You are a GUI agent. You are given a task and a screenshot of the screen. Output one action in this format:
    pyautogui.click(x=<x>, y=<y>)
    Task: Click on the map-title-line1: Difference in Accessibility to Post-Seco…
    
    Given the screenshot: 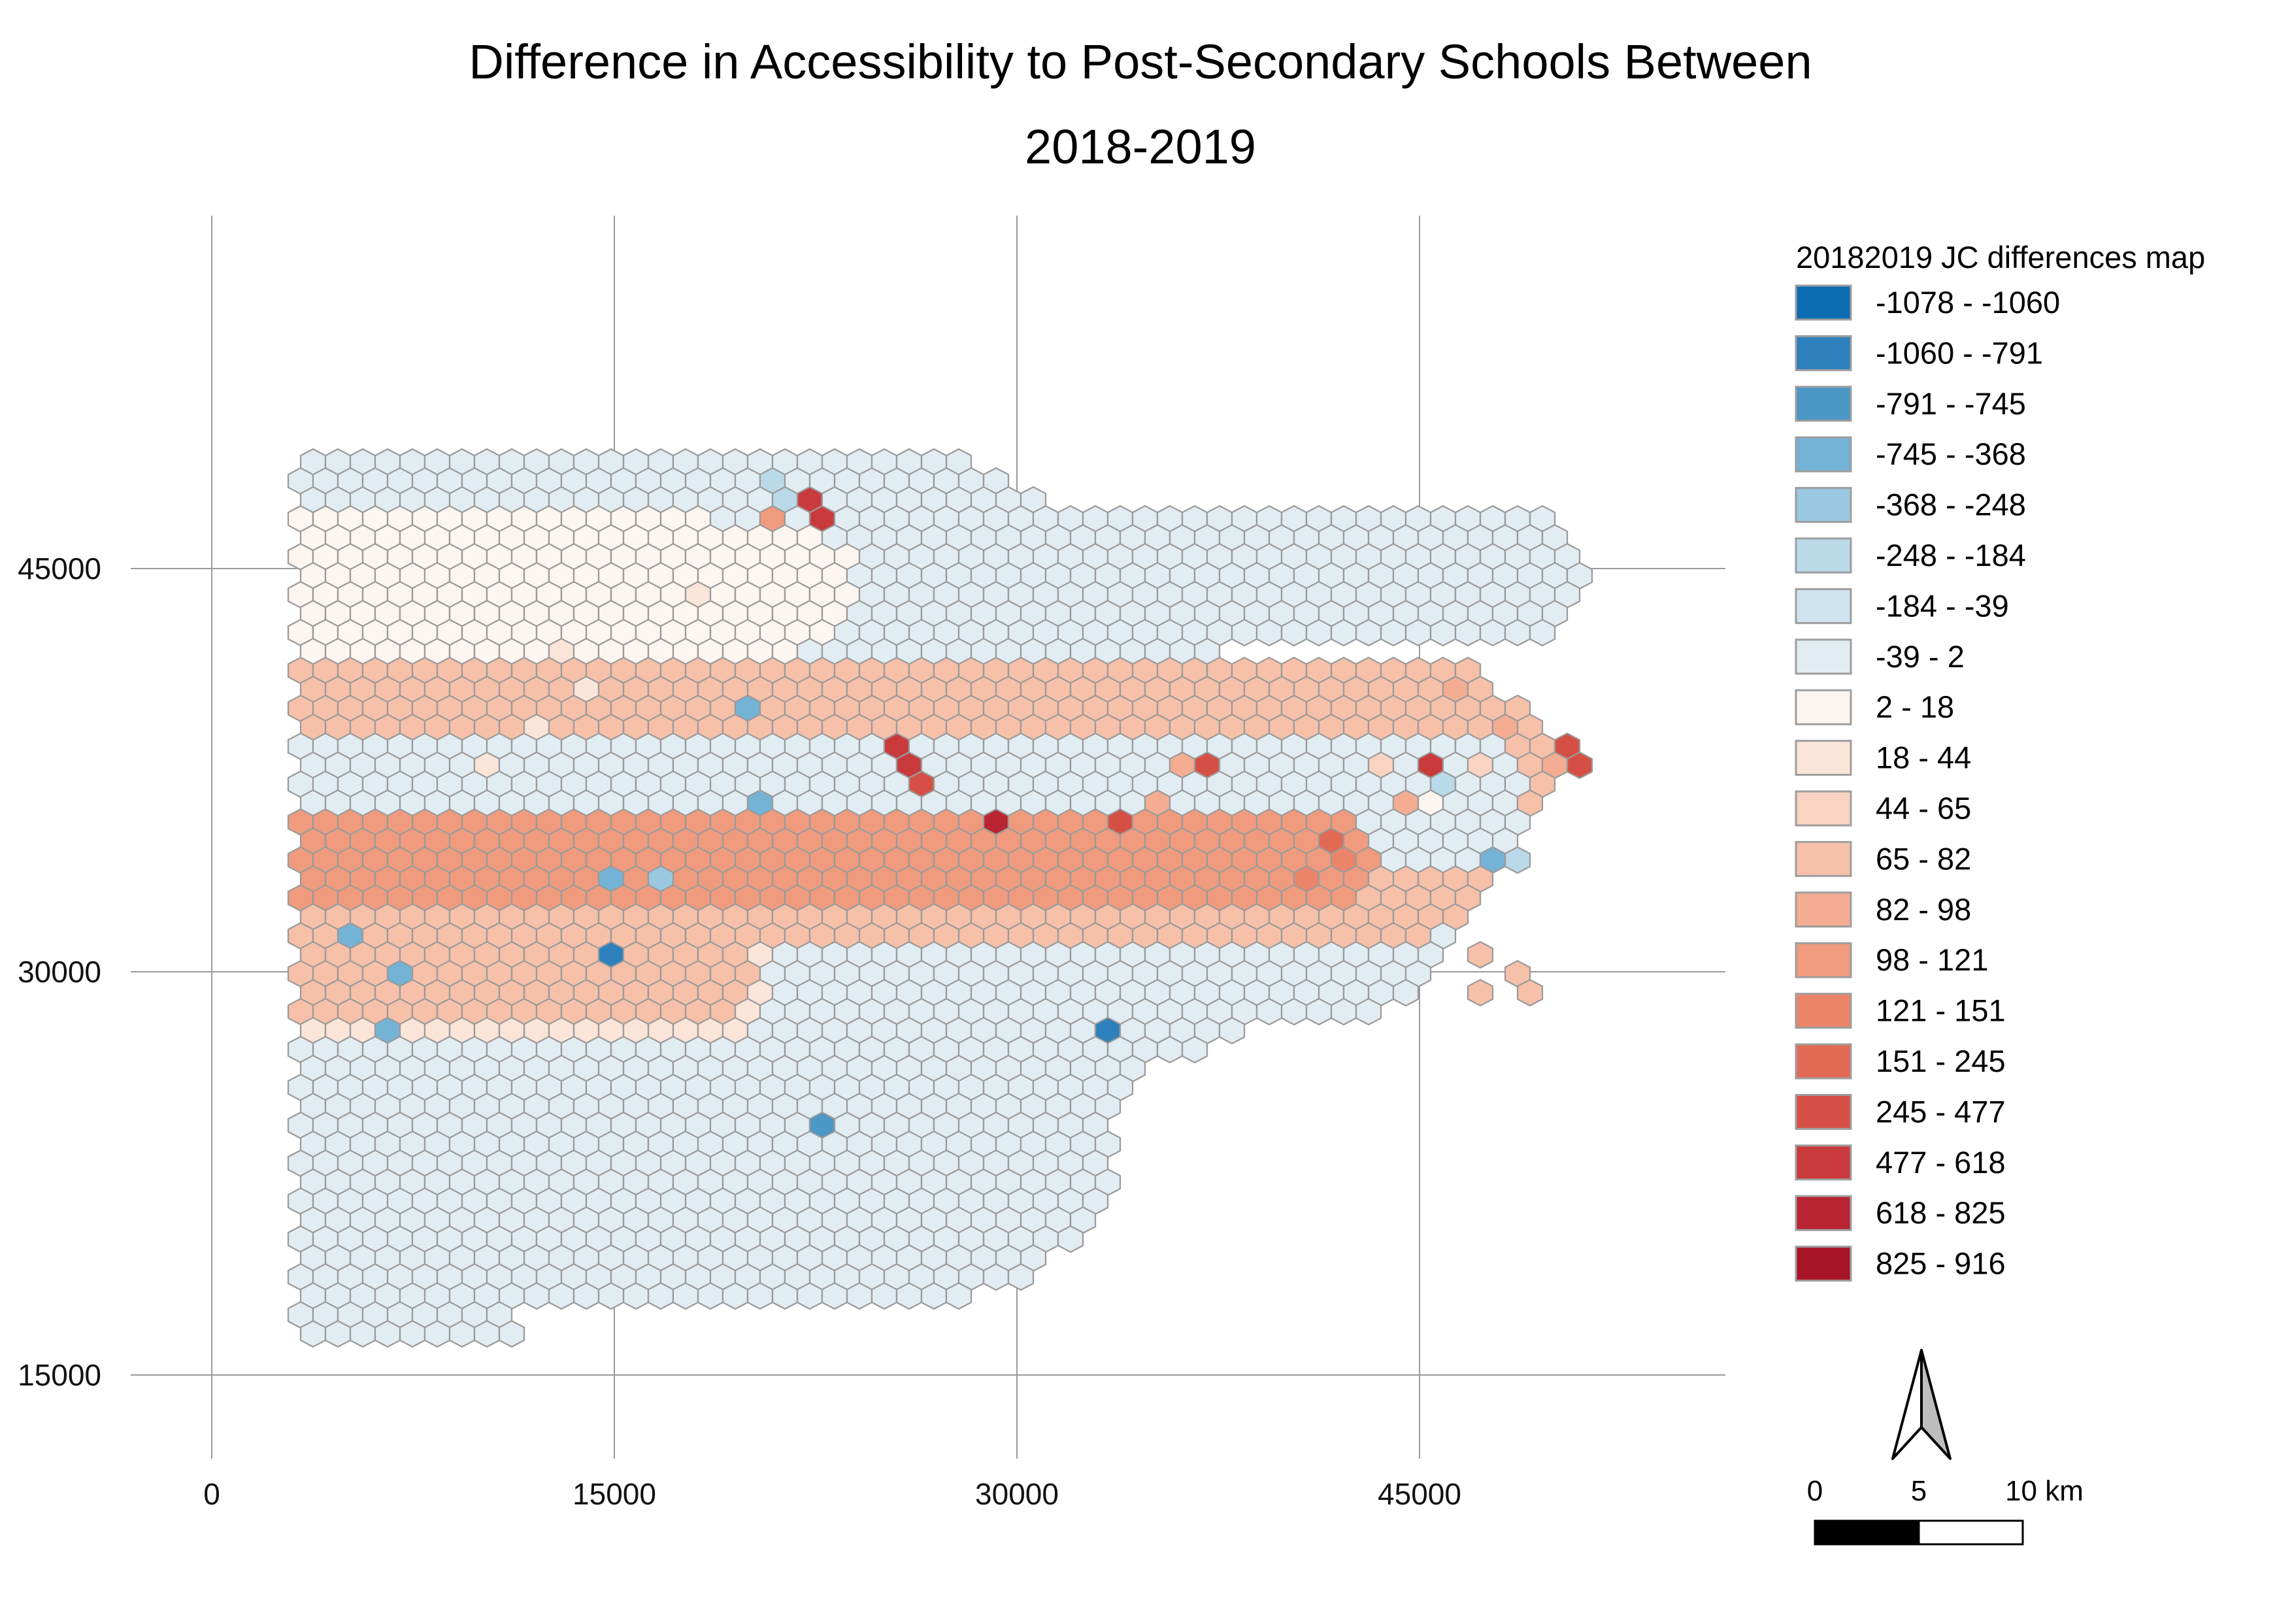 What is the action you would take?
    pyautogui.click(x=1141, y=62)
    